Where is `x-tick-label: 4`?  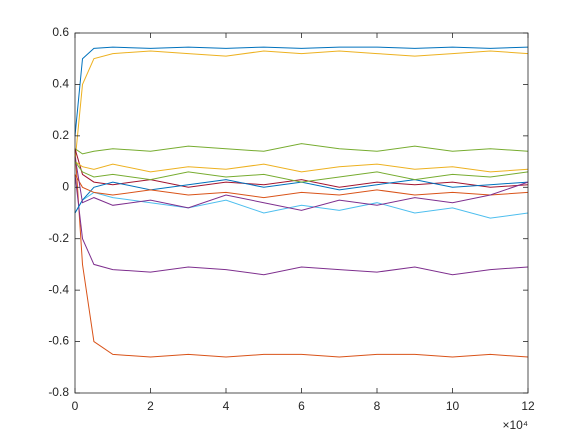 x-tick-label: 4 is located at coordinates (226, 406).